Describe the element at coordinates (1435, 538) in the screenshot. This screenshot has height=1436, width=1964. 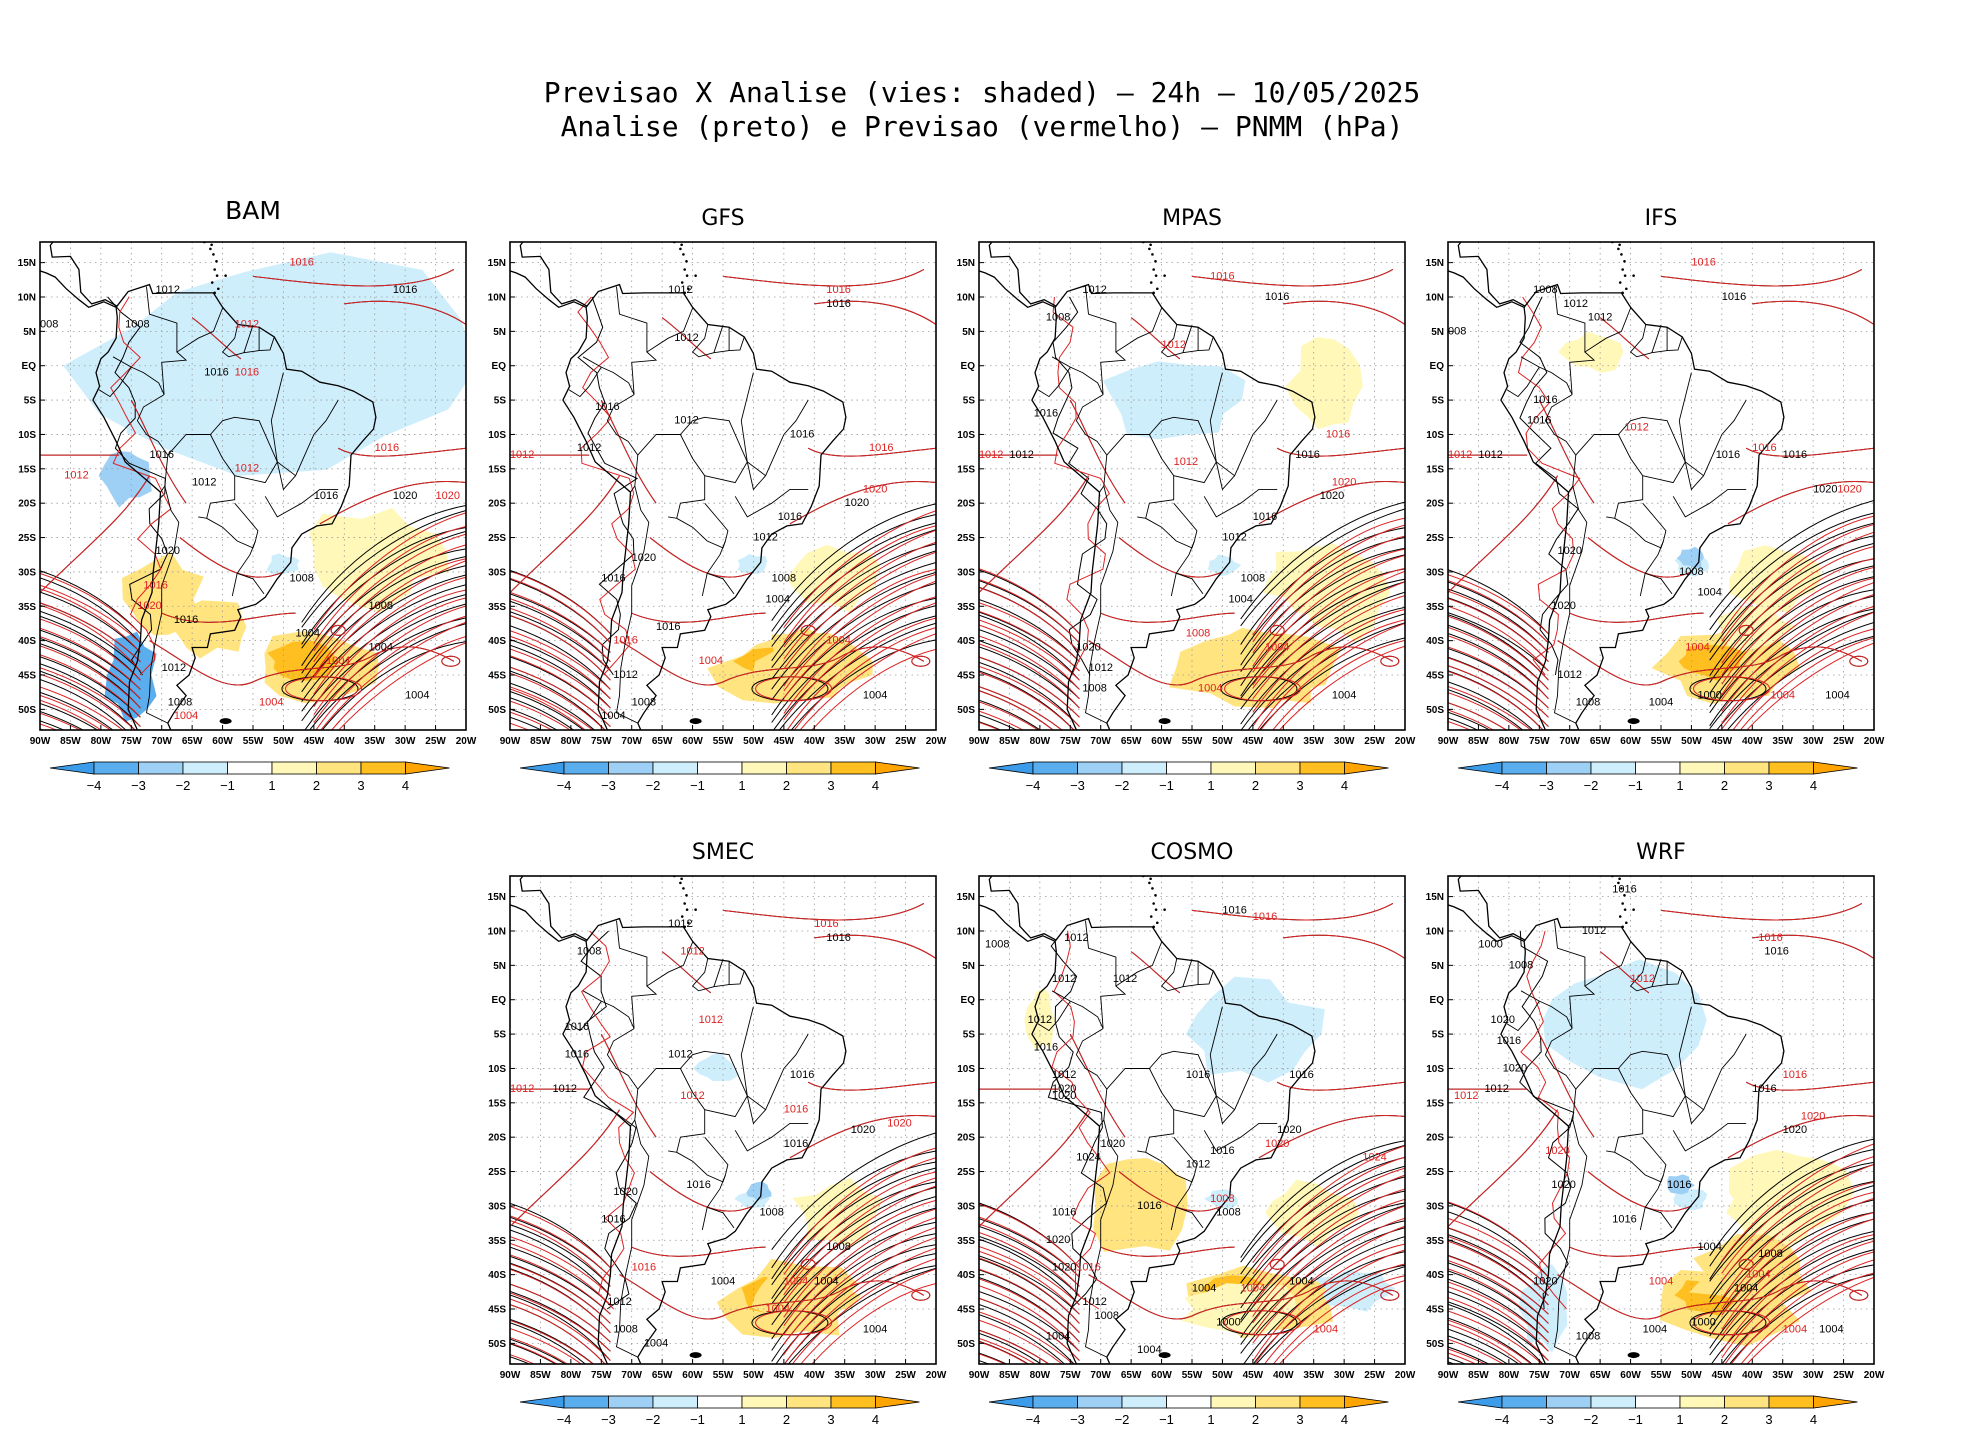
I see `lat-tick-label: 25S` at that location.